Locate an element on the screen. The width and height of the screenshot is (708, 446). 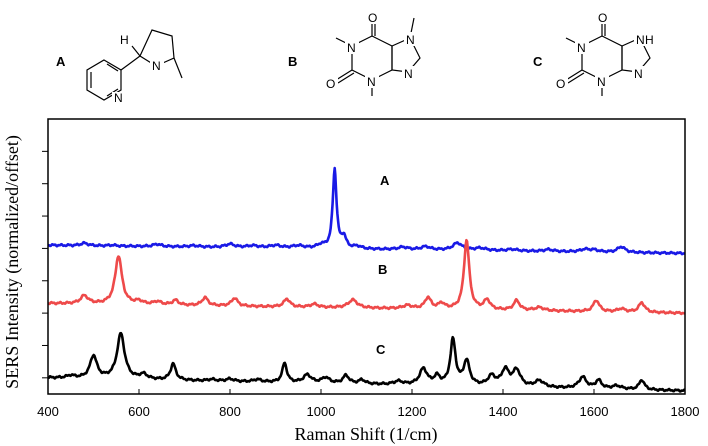
x-tick-label: 1600 is located at coordinates (594, 411).